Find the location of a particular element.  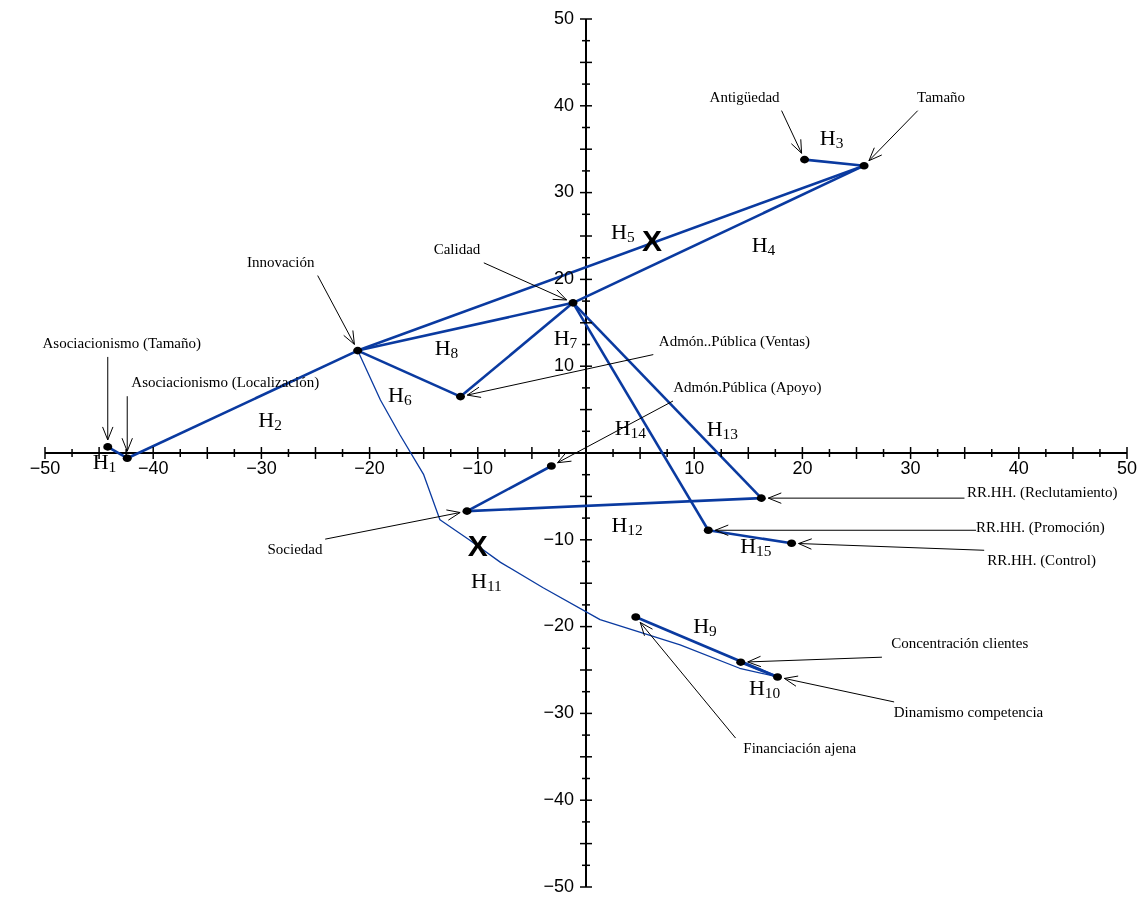

annotation: Financiación ajena is located at coordinates (800, 748).